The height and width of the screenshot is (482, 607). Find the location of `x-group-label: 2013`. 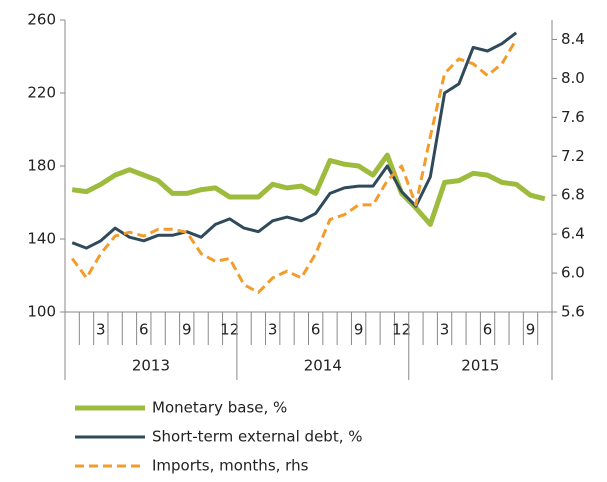

x-group-label: 2013 is located at coordinates (151, 366).